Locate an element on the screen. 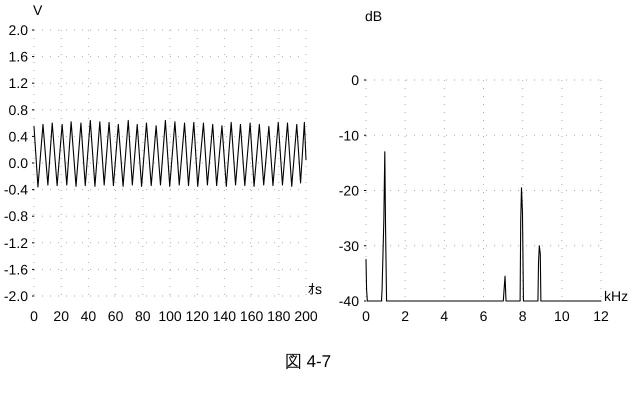  x-tick-label: 20 is located at coordinates (61, 316).